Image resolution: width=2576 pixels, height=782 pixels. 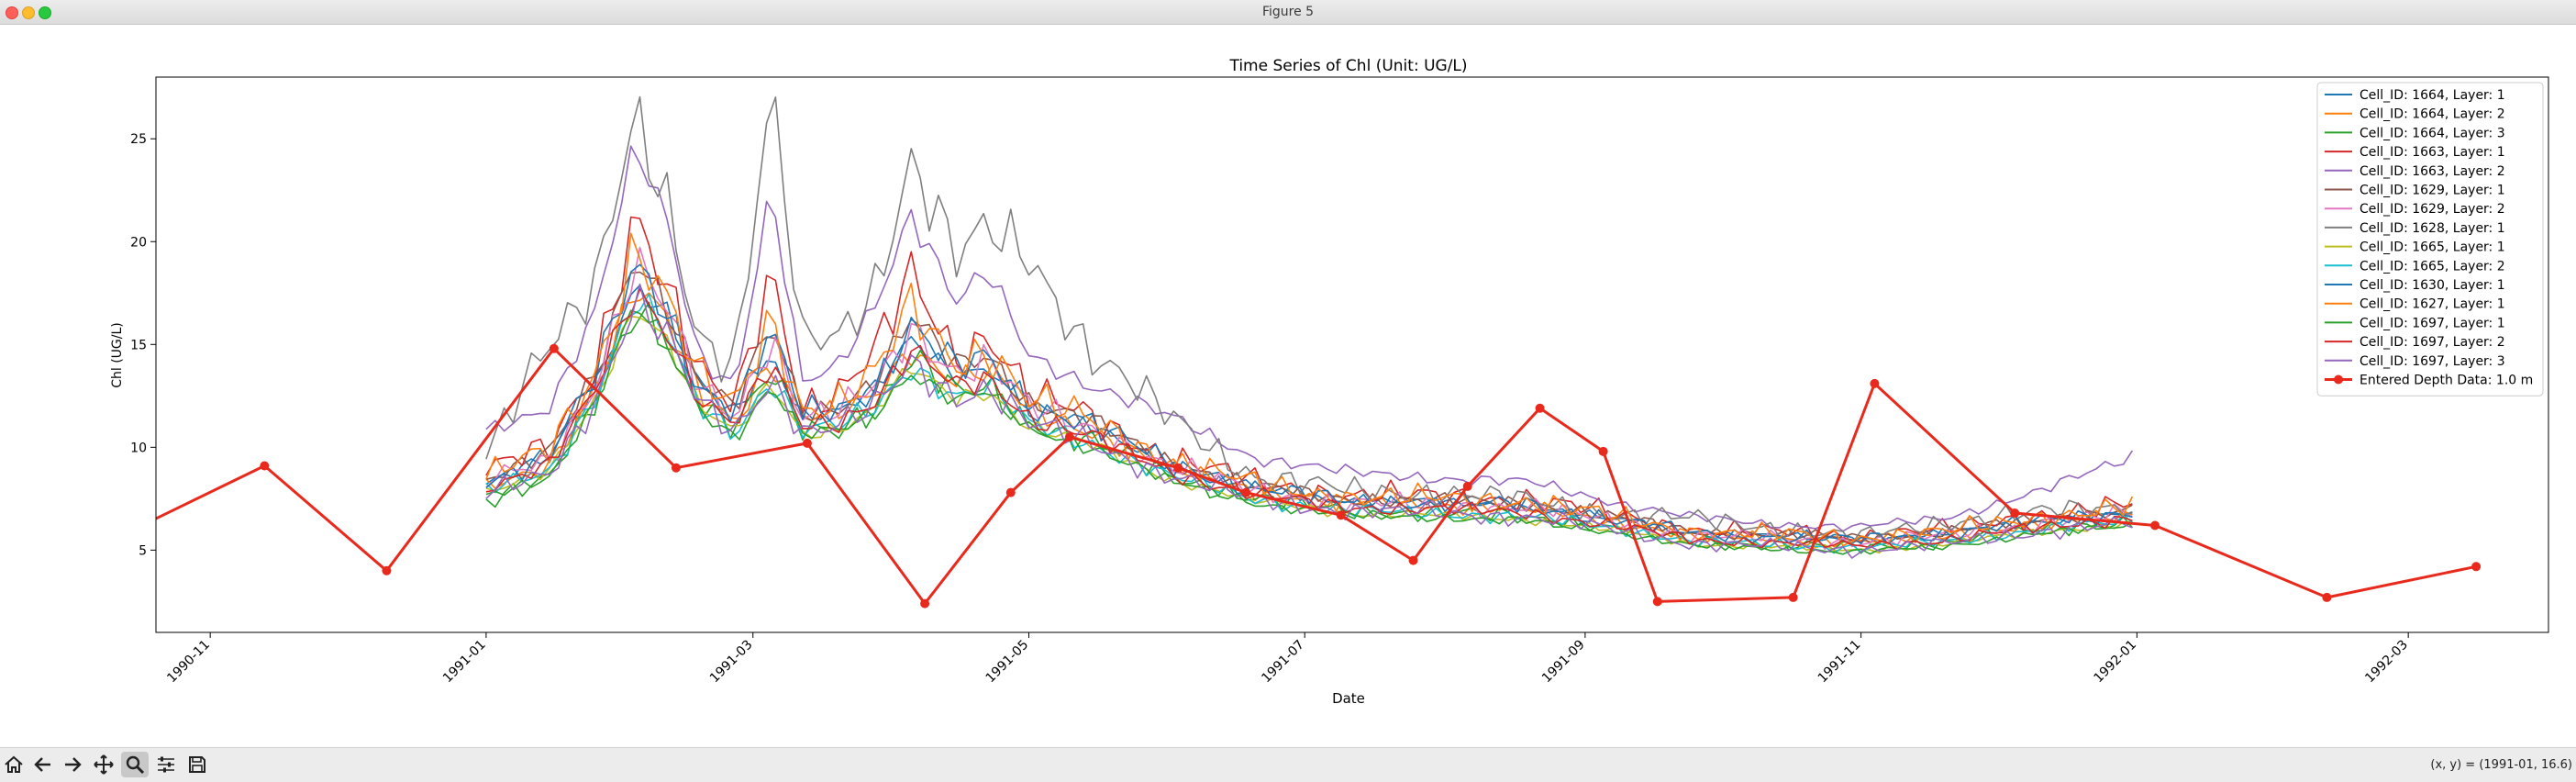 What do you see at coordinates (2386, 663) in the screenshot?
I see `x-tick-label: 1992-03` at bounding box center [2386, 663].